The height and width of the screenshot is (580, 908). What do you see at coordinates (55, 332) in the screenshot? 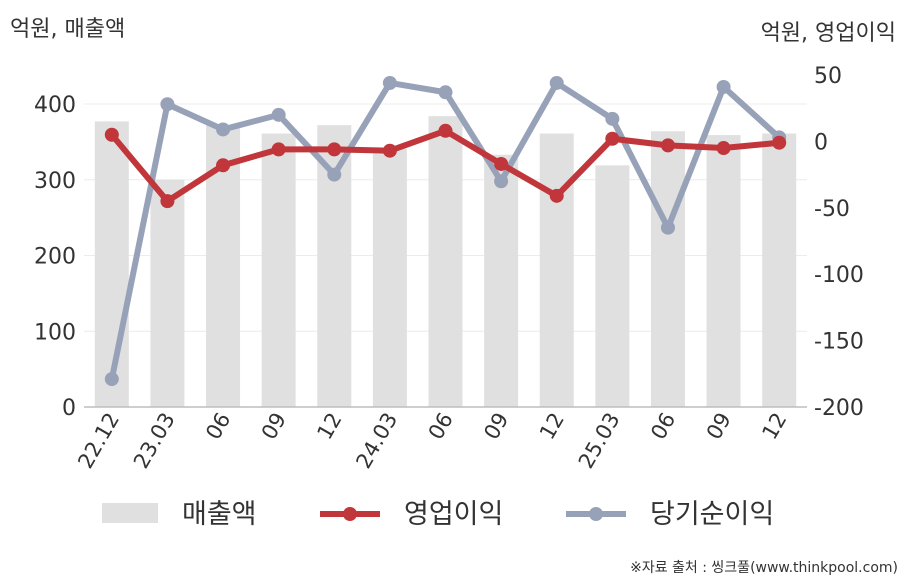
I see `left-tick-label: 100` at bounding box center [55, 332].